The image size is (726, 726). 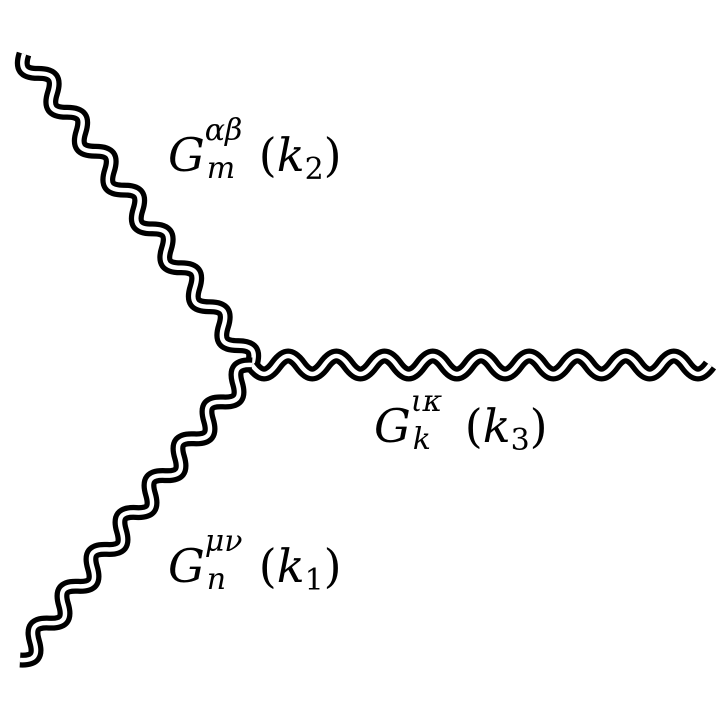 I want to click on label-g2-var: k, so click(x=290, y=155).